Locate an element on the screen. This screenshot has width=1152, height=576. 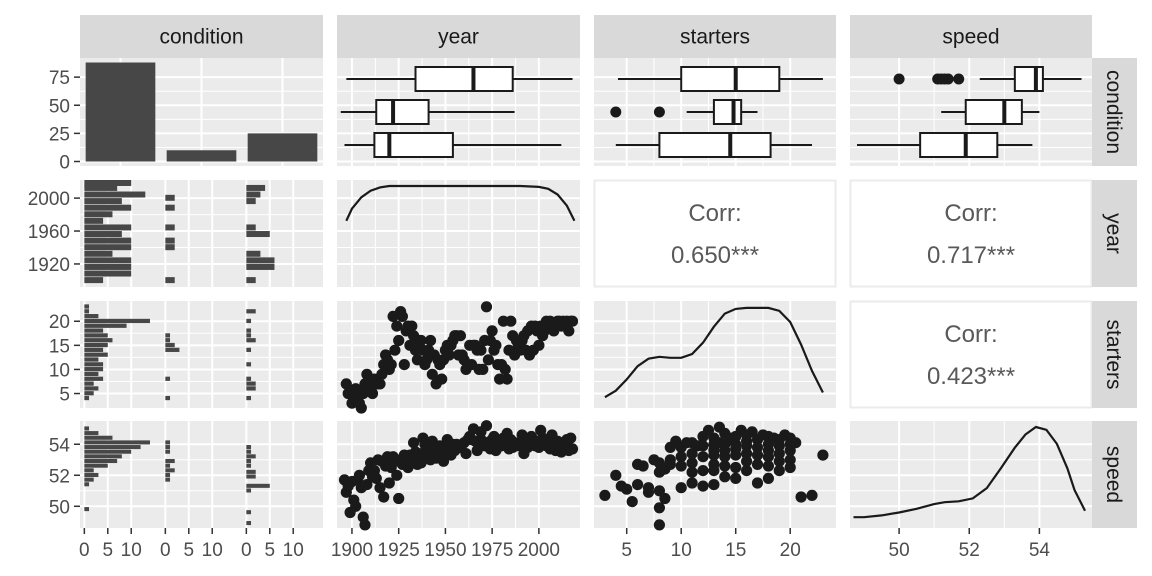
x-axis-starters: 5 10 15 20 is located at coordinates (711, 544).